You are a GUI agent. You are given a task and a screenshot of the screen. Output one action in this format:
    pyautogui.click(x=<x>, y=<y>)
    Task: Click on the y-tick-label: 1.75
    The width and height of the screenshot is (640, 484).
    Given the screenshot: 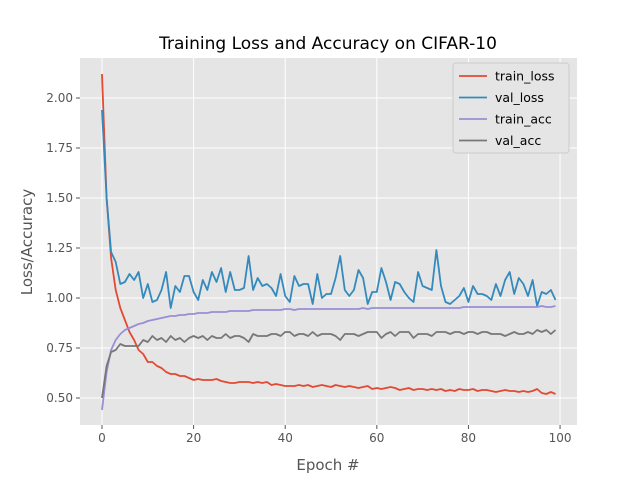 What is the action you would take?
    pyautogui.click(x=59, y=148)
    